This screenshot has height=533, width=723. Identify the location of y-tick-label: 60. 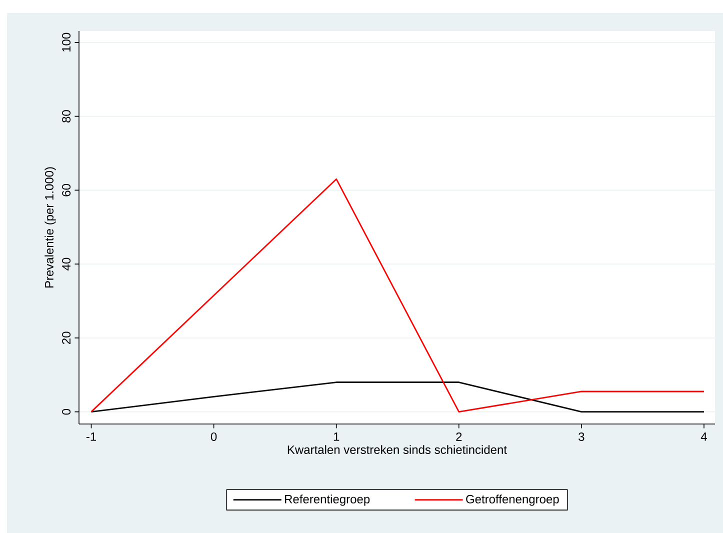
(66, 190).